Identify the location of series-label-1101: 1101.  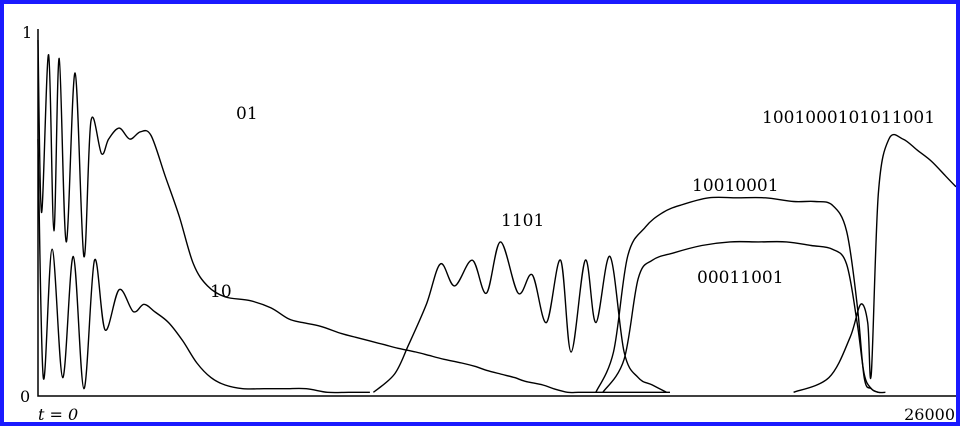
(522, 221).